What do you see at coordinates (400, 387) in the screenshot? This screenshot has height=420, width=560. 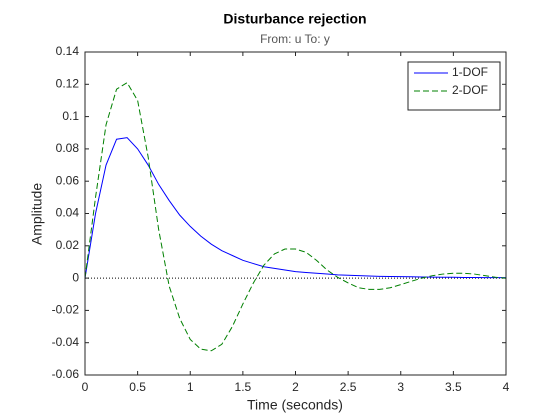 I see `x-tick-label: 3` at bounding box center [400, 387].